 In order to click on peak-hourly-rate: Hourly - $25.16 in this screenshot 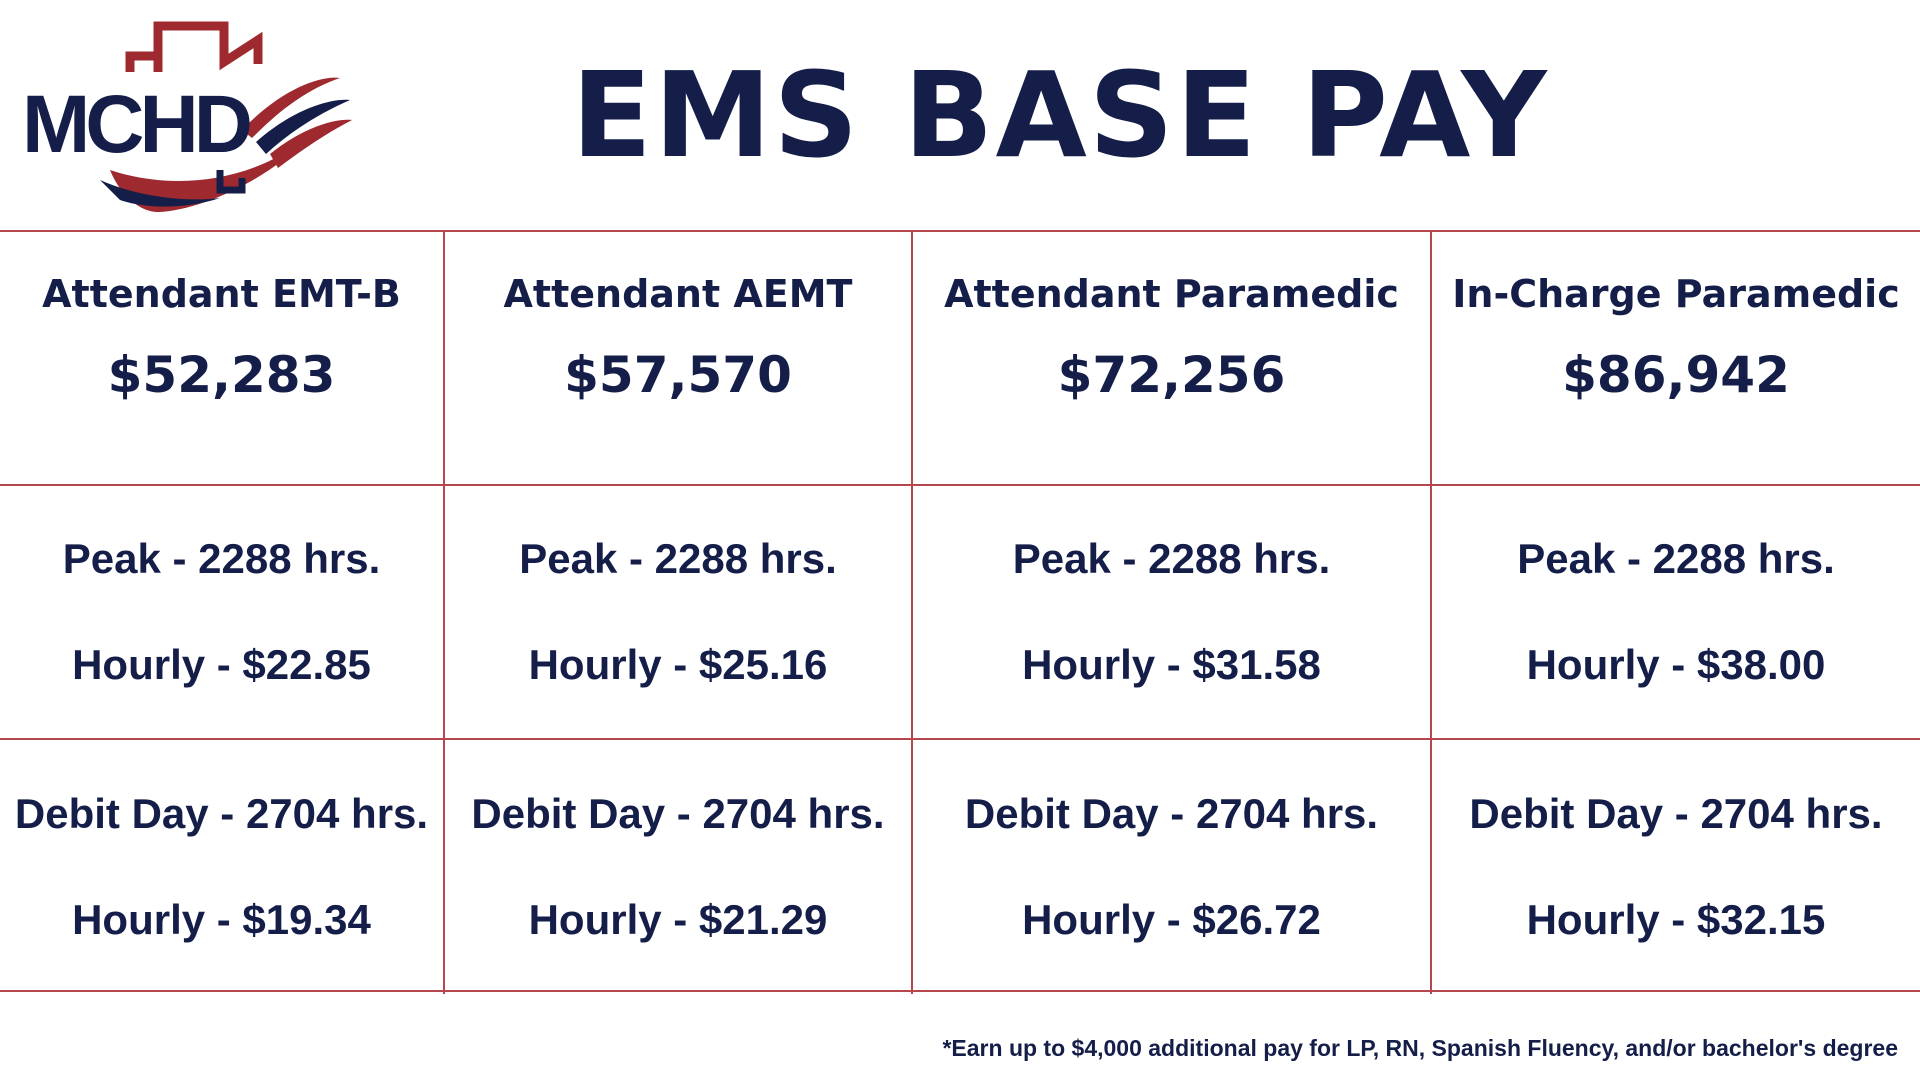, I will do `click(678, 664)`.